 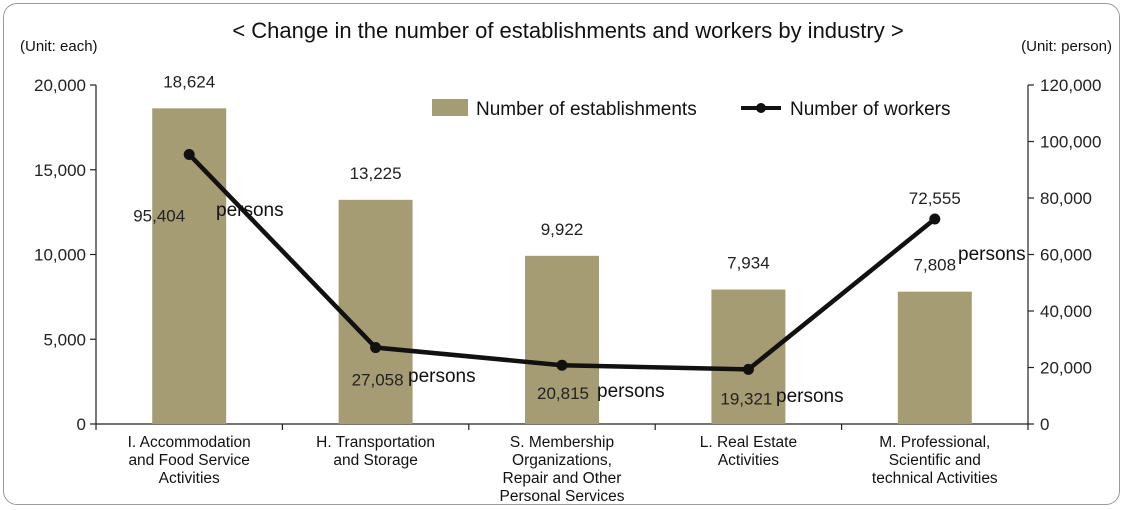 What do you see at coordinates (81, 424) in the screenshot?
I see `left-tick-label: 0` at bounding box center [81, 424].